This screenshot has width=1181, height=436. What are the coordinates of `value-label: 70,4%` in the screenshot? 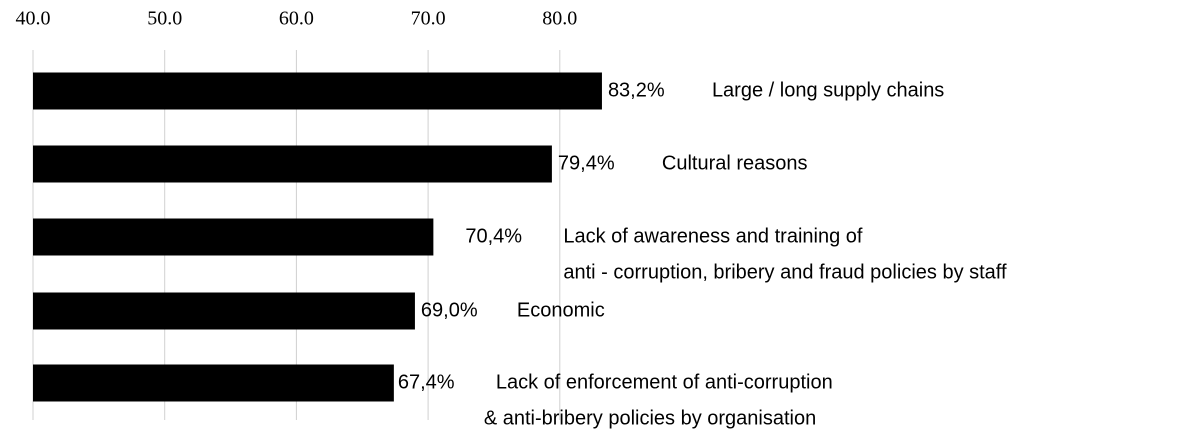 It's located at (493, 236).